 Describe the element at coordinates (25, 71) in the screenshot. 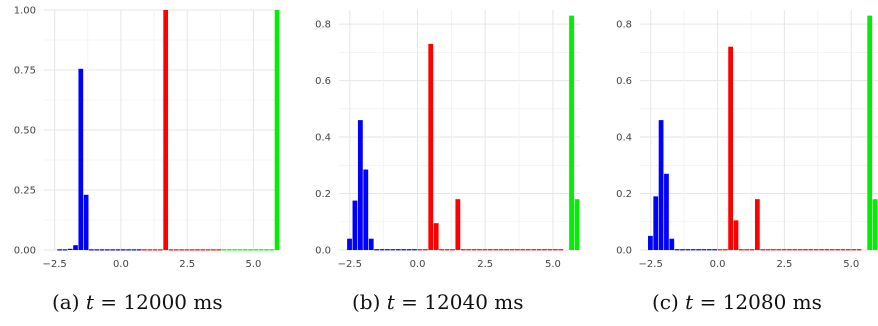

I see `y-tick-label-3: 0.75` at that location.